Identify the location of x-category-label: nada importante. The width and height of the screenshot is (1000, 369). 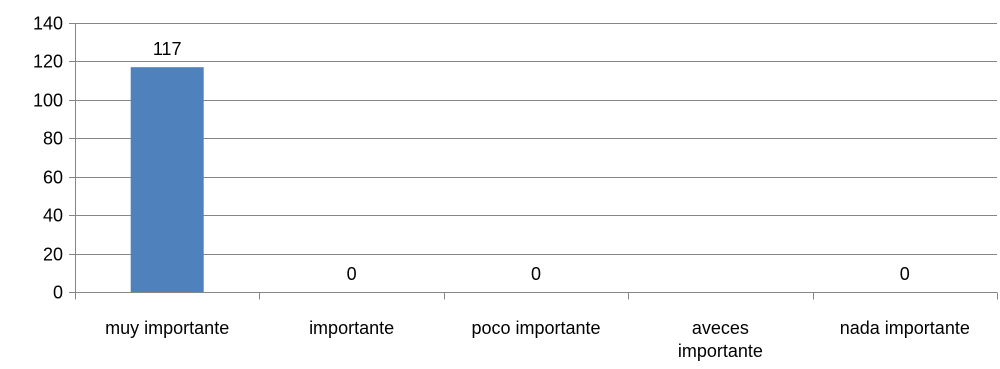
(905, 328).